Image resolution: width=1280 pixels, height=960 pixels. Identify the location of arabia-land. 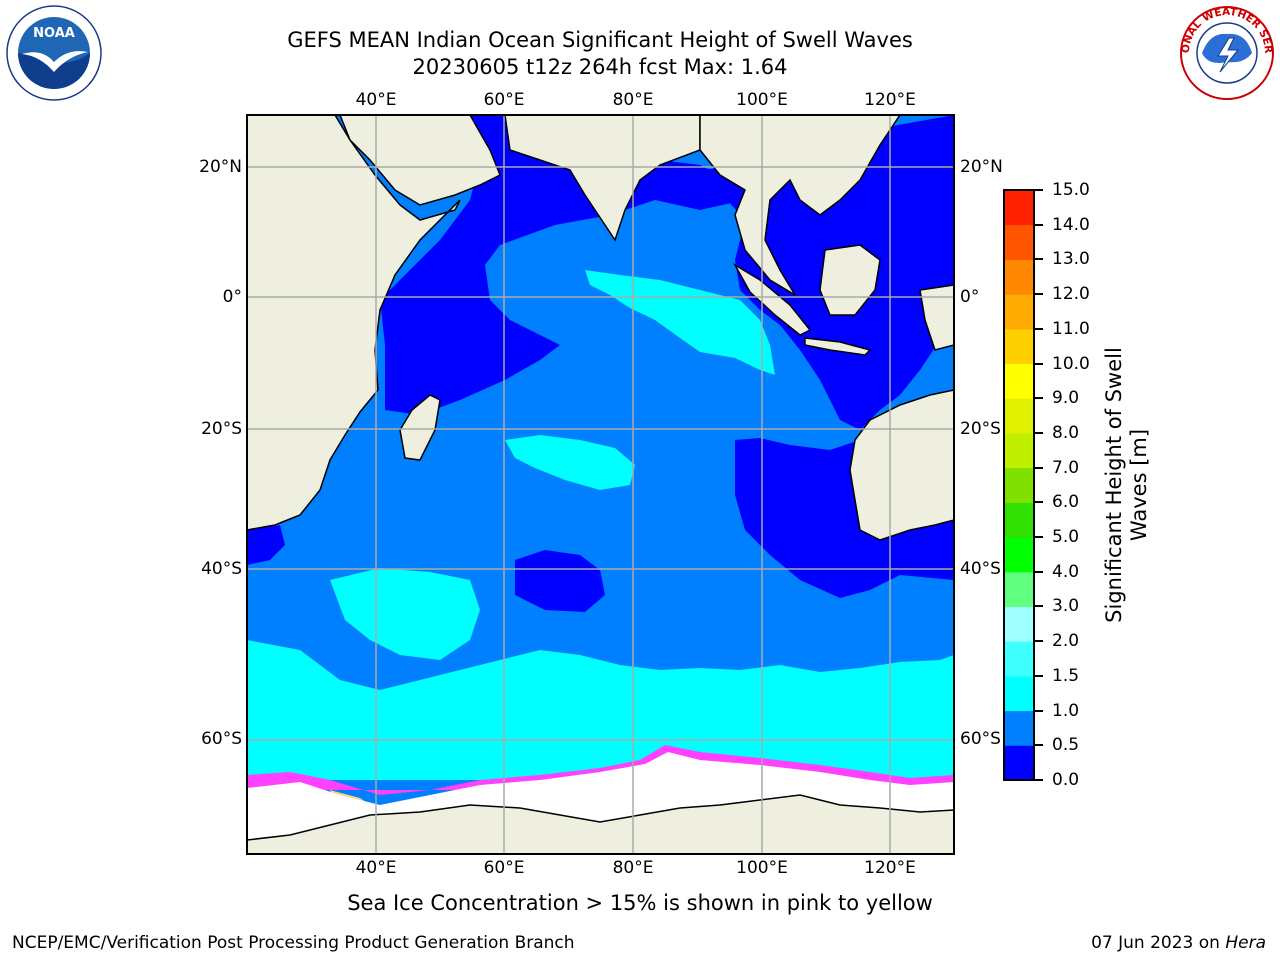
(420, 160).